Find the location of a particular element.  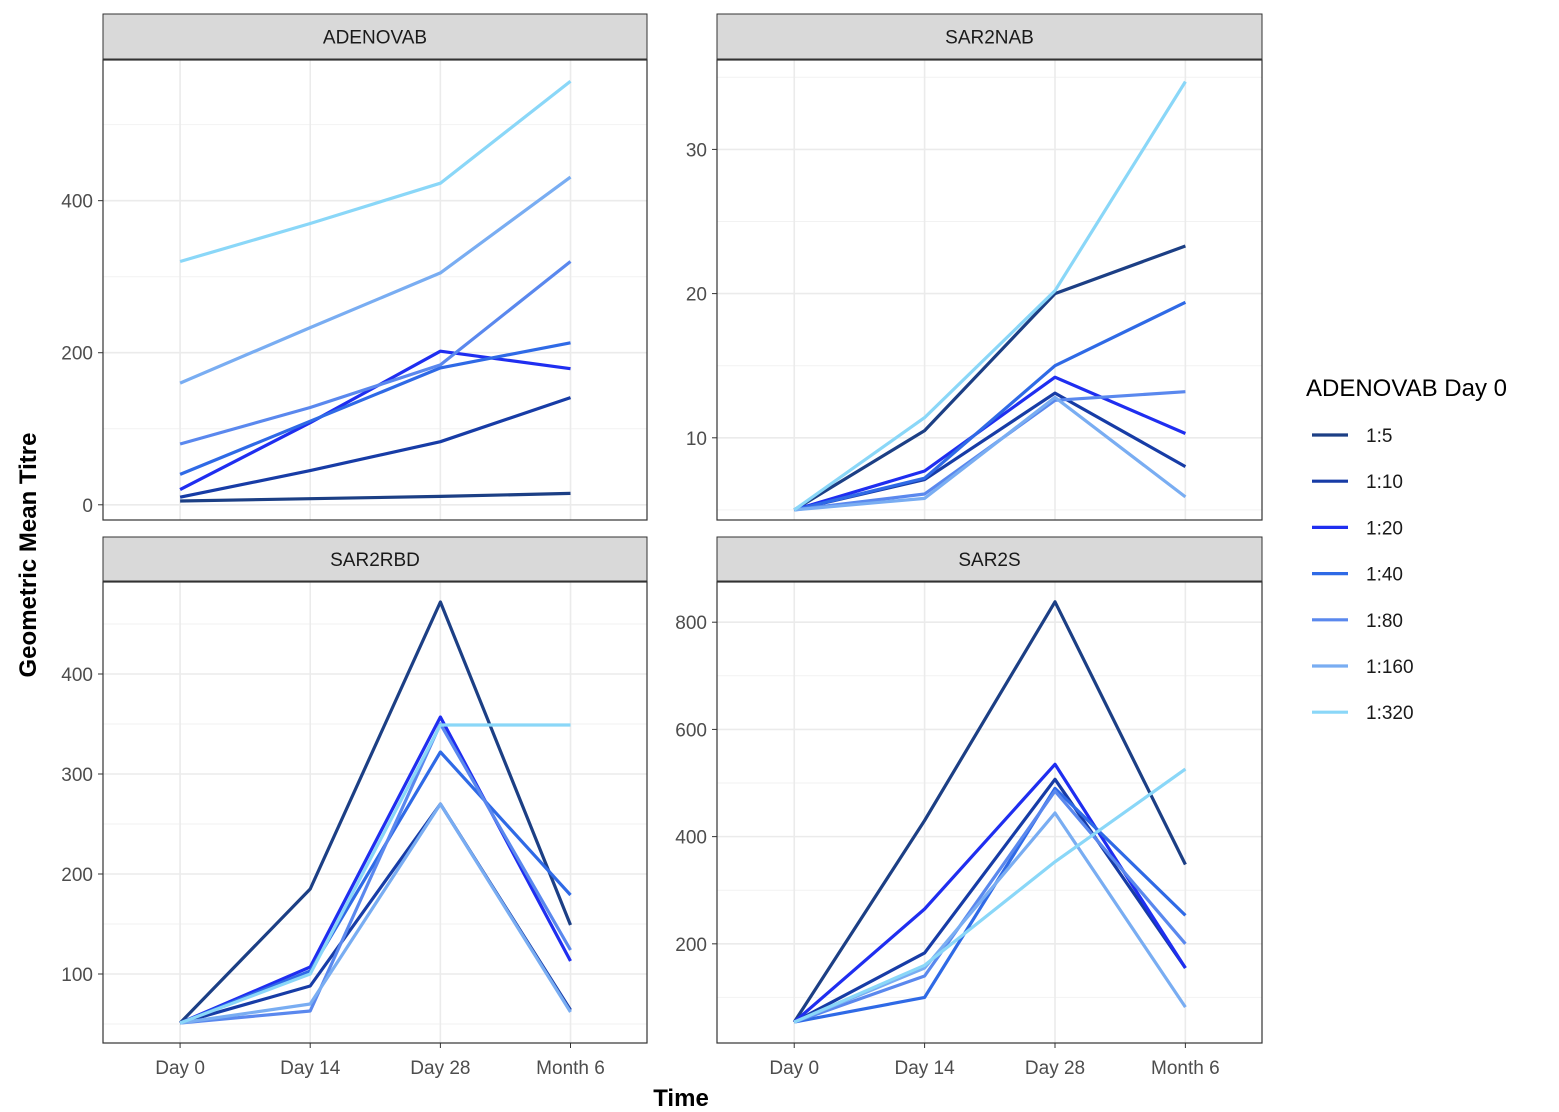

strip-sar2nab is located at coordinates (989, 36).